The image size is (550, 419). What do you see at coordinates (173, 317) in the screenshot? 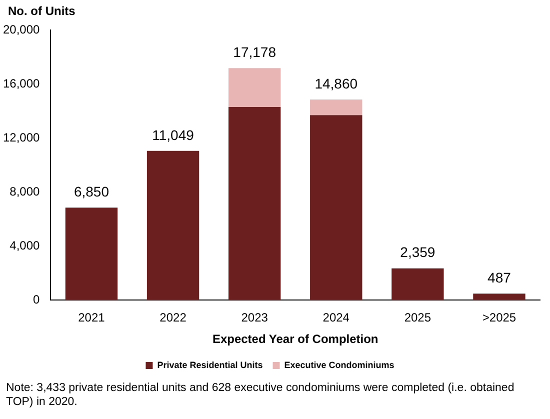
I see `x-tick-label: 2022` at bounding box center [173, 317].